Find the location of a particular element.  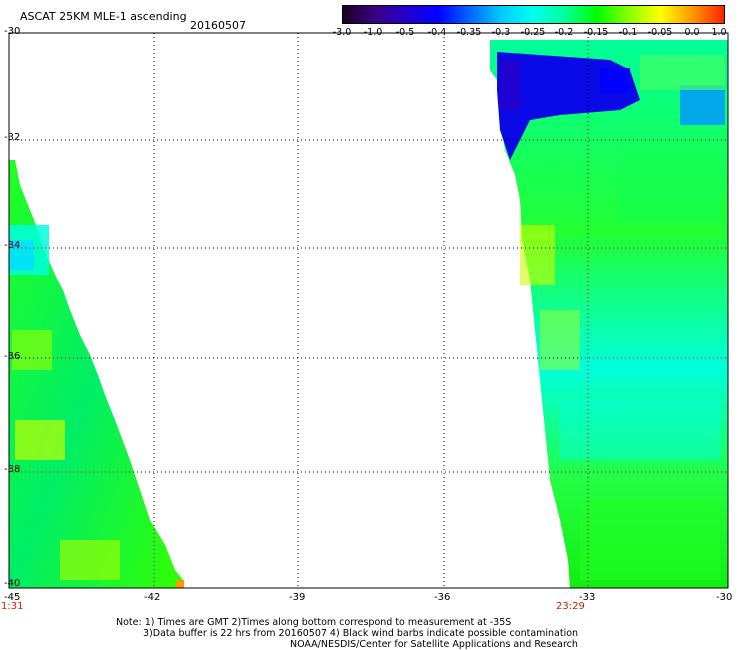

lon-label: -36 is located at coordinates (442, 597).